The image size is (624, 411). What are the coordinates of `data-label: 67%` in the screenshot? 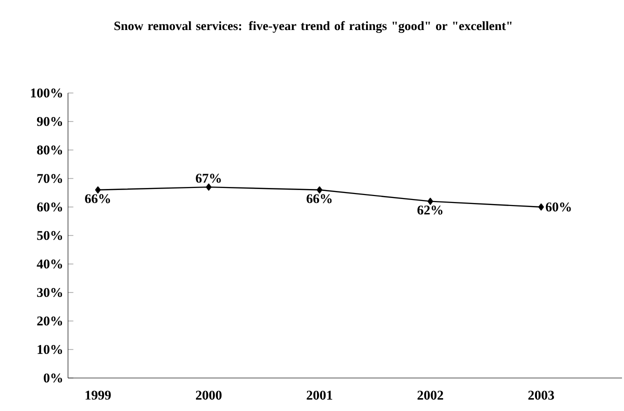 It's located at (208, 178).